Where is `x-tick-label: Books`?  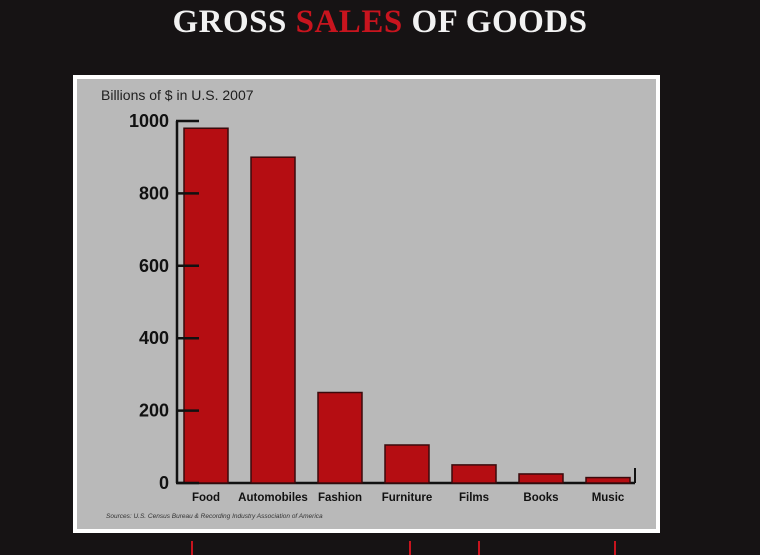 x-tick-label: Books is located at coordinates (540, 498).